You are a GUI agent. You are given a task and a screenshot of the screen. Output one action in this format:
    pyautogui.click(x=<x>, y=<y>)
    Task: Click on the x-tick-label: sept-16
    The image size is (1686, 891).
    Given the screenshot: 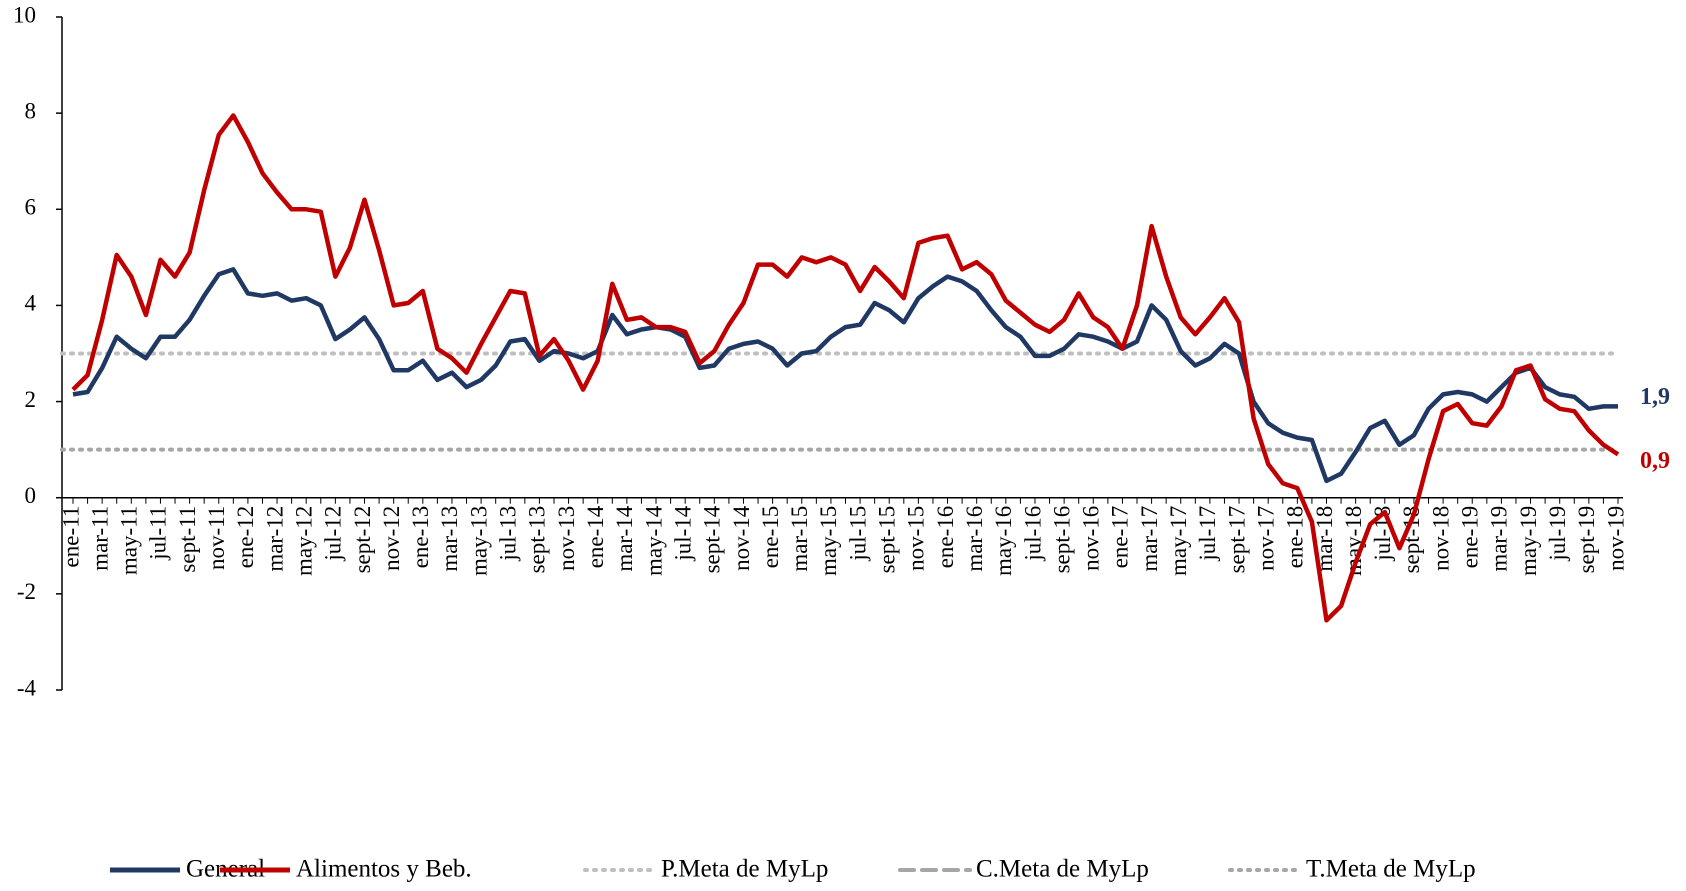 What is the action you would take?
    pyautogui.click(x=1061, y=540)
    